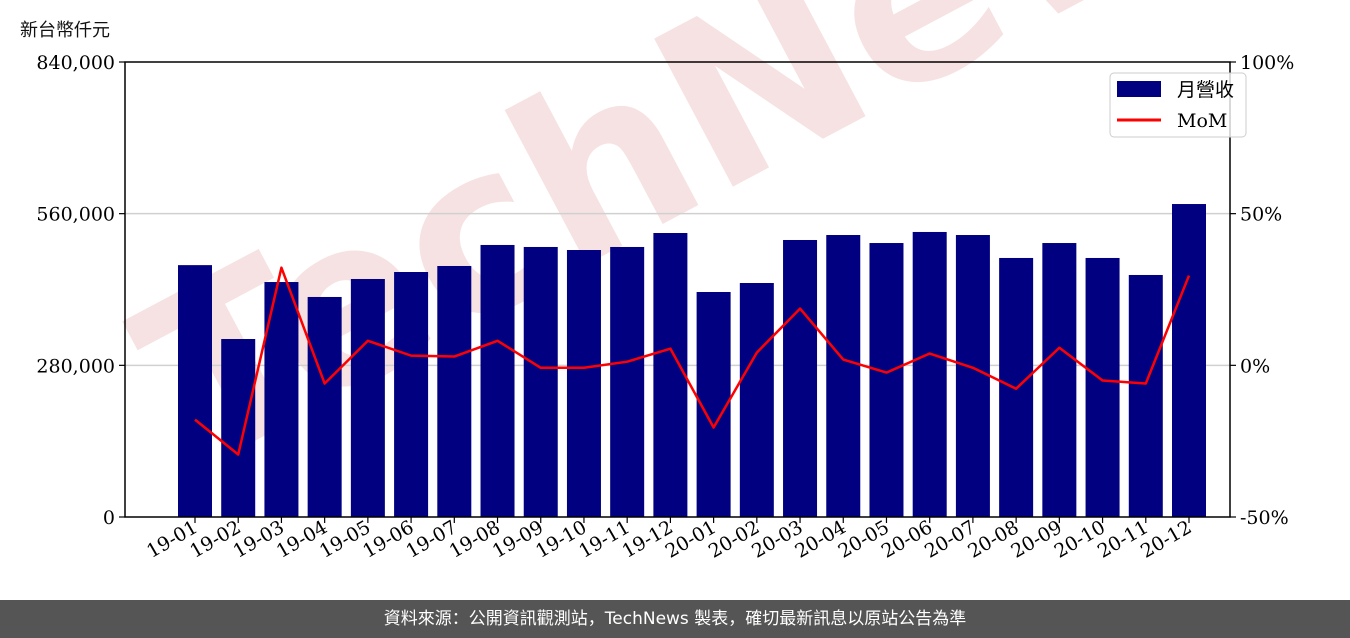  Describe the element at coordinates (1261, 215) in the screenshot. I see `y2-tick-label: 50%` at that location.